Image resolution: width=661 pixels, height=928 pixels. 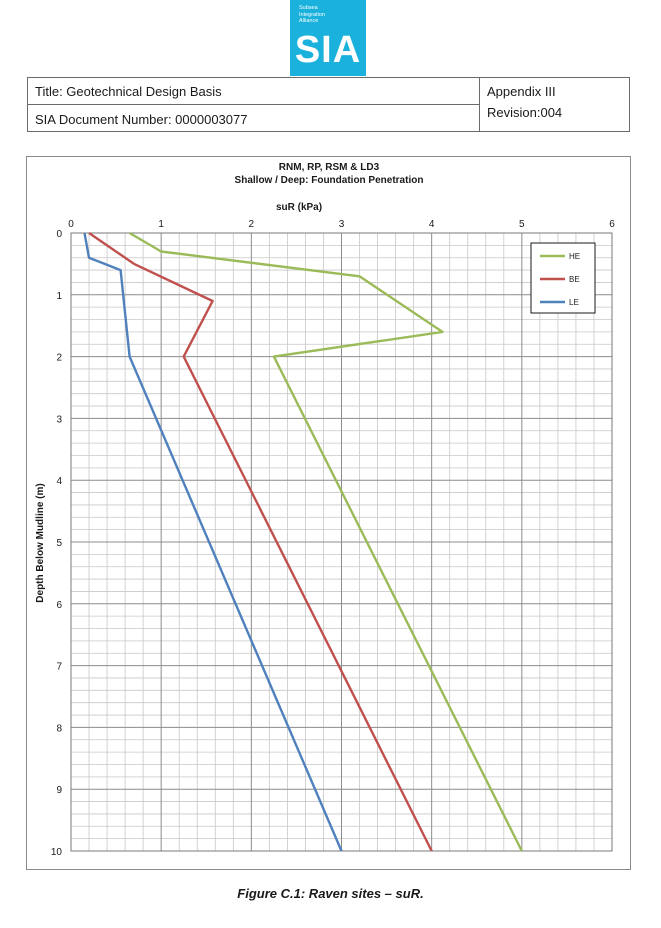 What do you see at coordinates (161, 224) in the screenshot?
I see `x-tick-label: 1` at bounding box center [161, 224].